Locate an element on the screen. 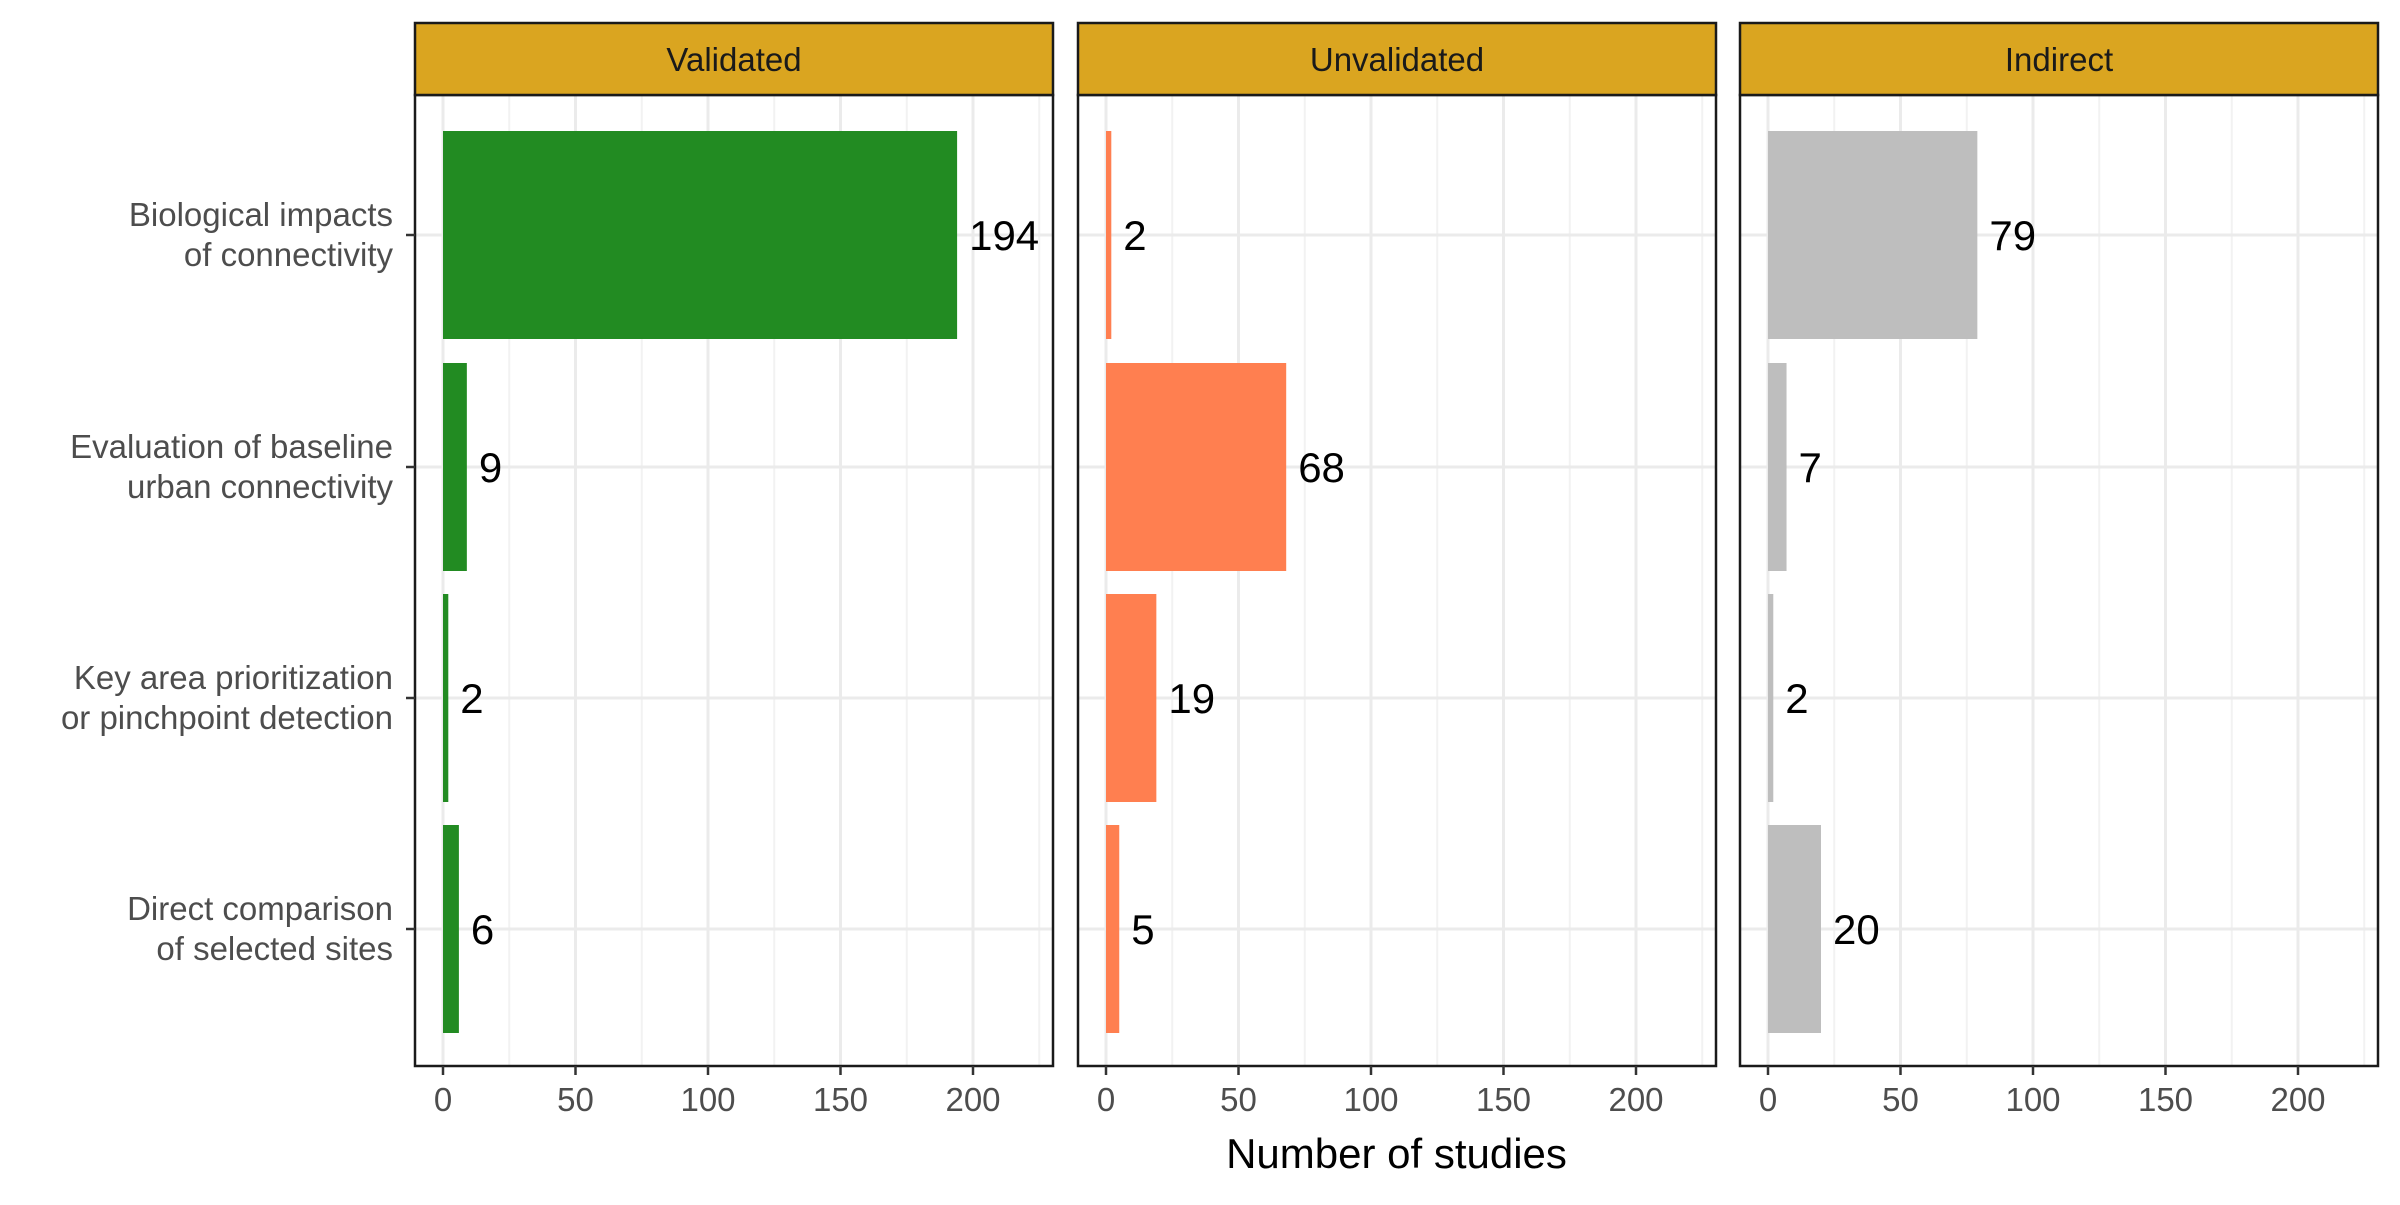 This screenshot has width=2400, height=1205. x-tick-label-unvalidated: 100 is located at coordinates (1370, 1099).